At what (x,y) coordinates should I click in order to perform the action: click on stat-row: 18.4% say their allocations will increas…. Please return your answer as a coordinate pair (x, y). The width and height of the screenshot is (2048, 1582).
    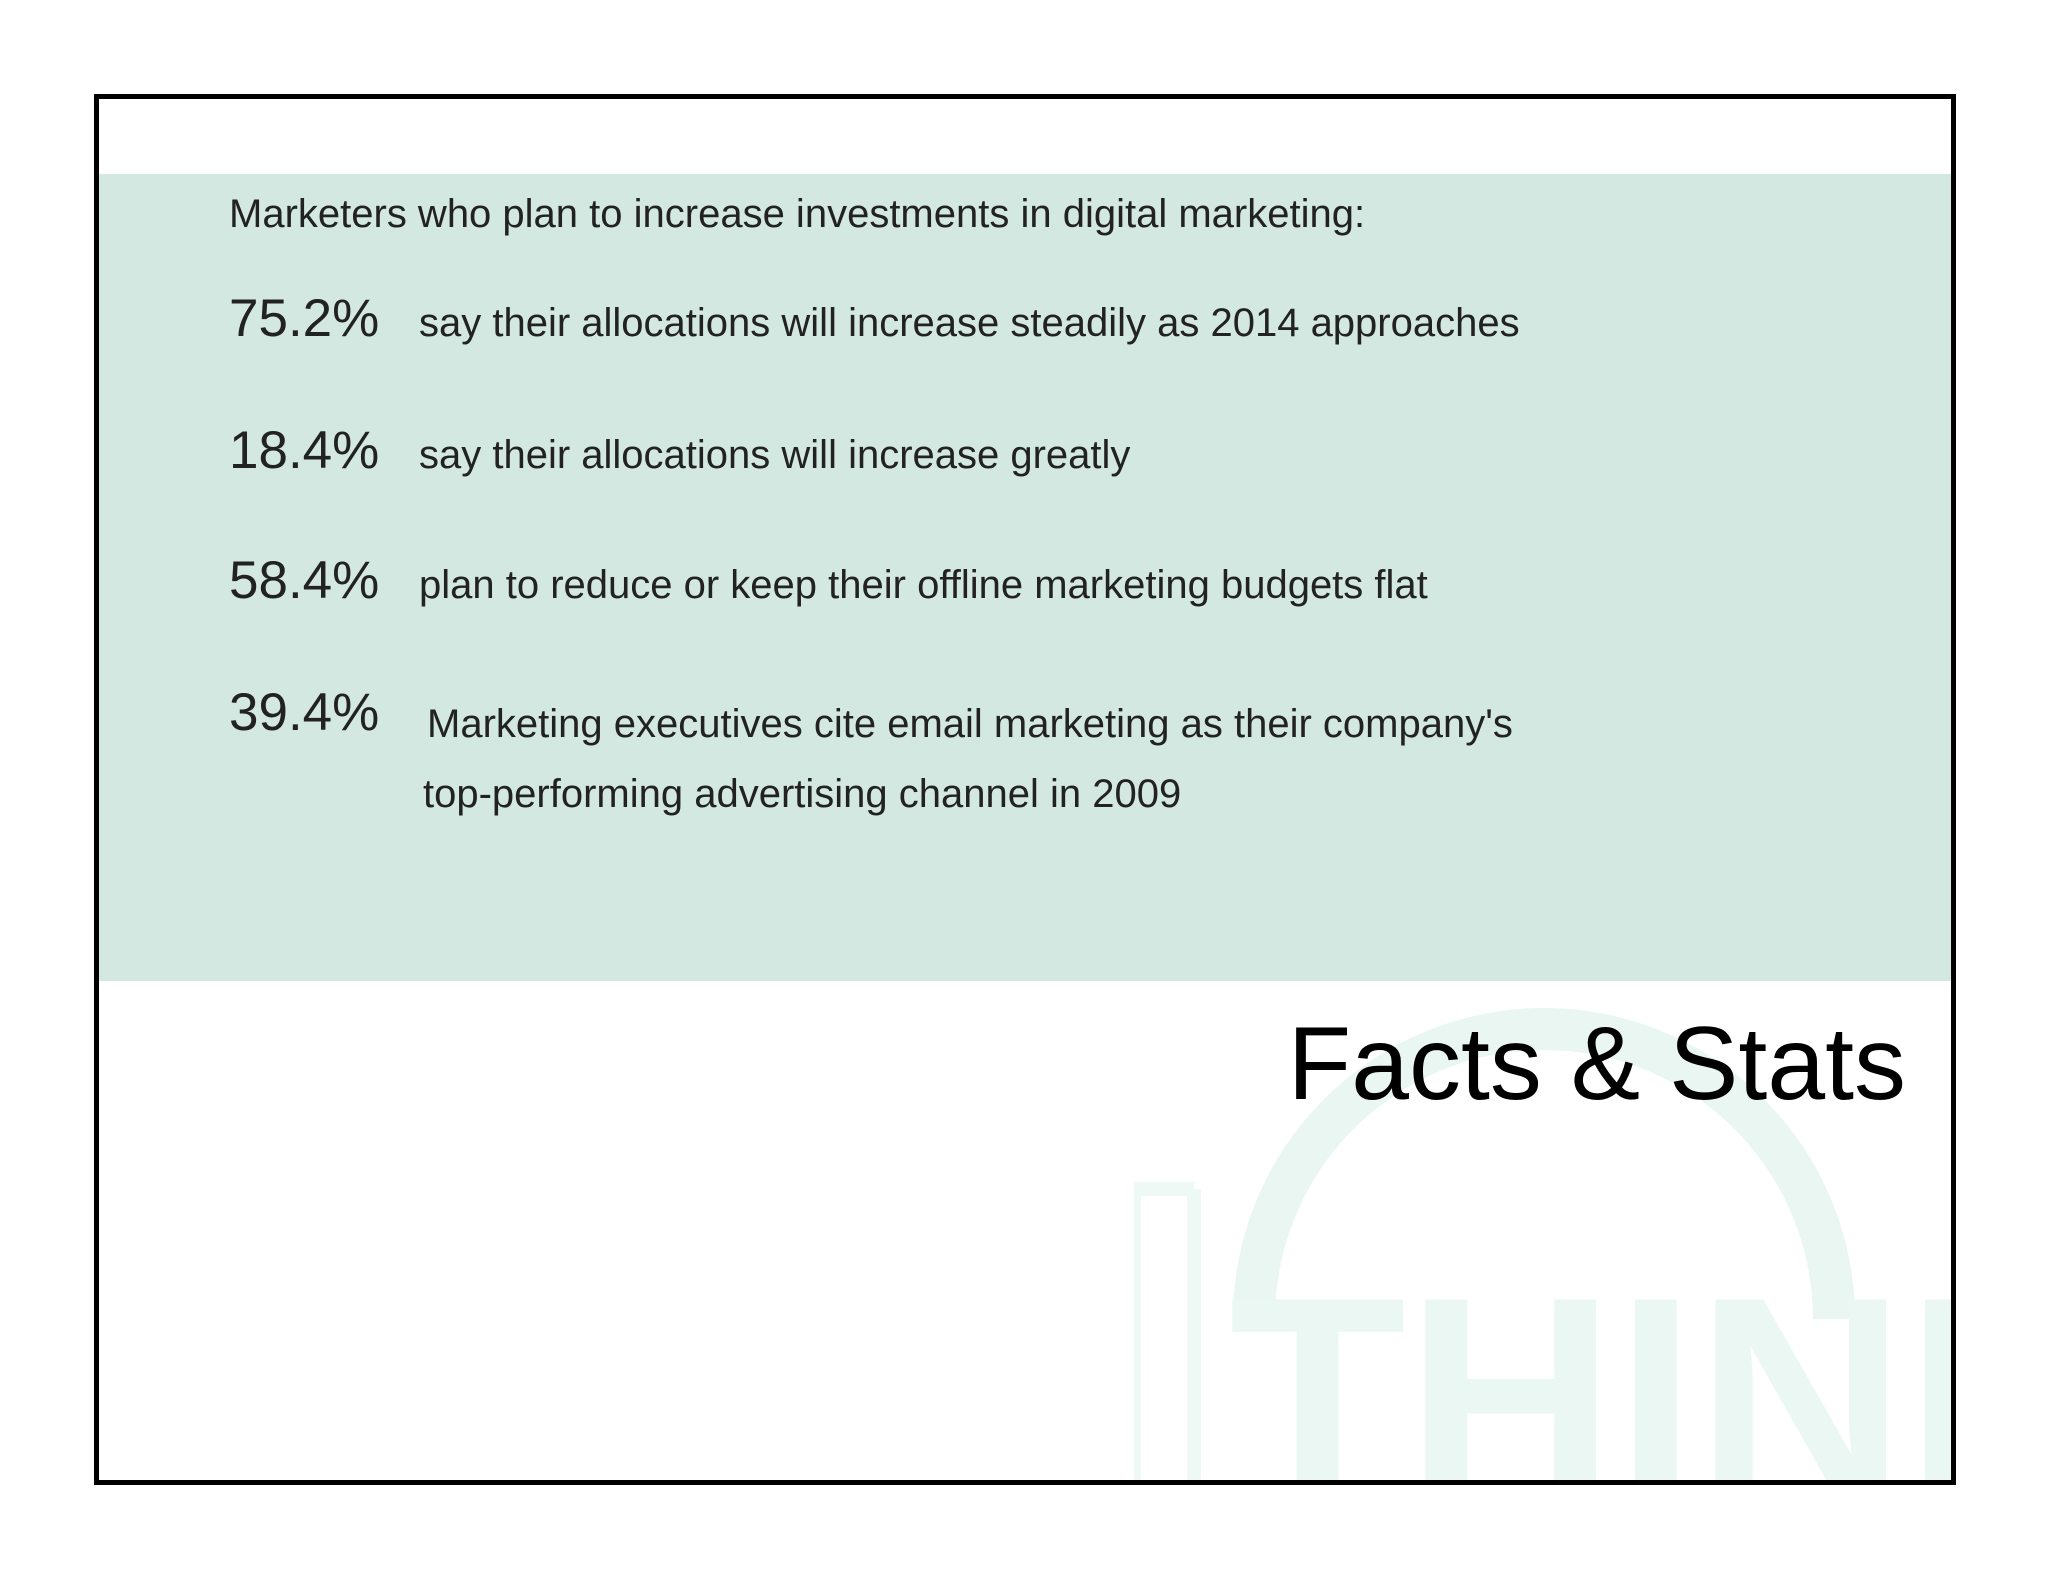
    Looking at the image, I should click on (979, 451).